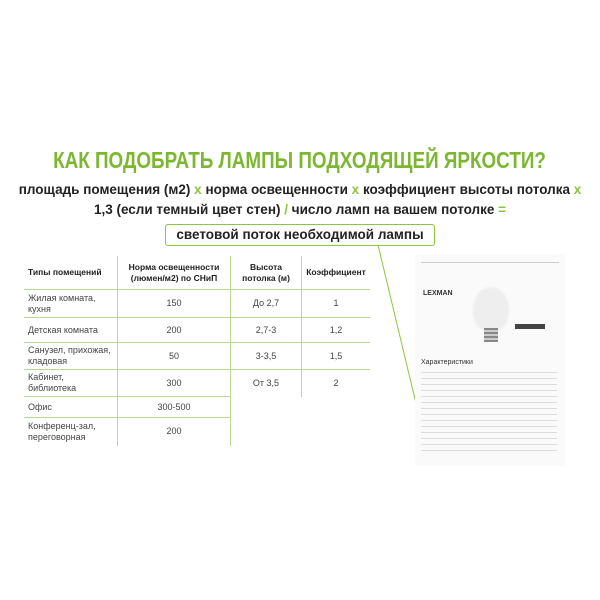  Describe the element at coordinates (174, 407) in the screenshot. I see `table-cell: 300-500` at that location.